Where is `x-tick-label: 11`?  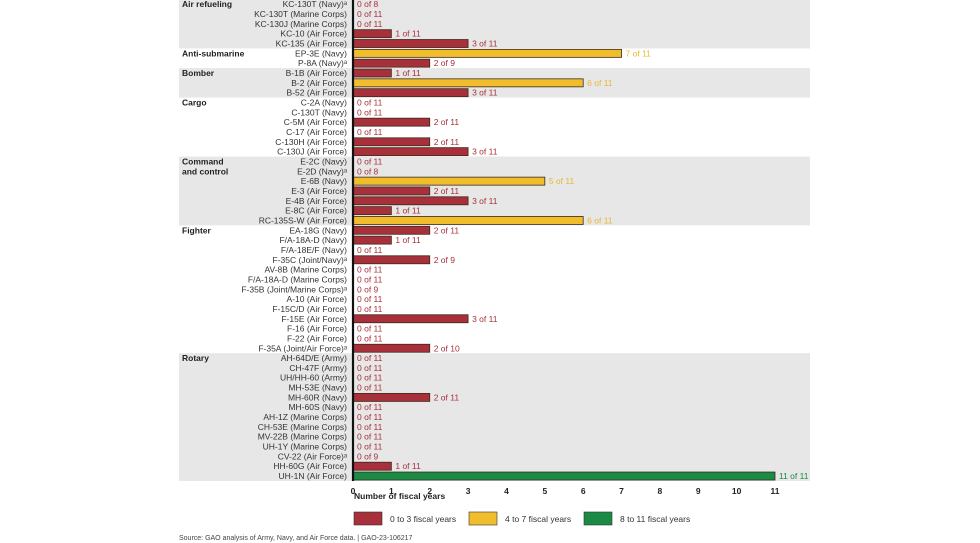
x-tick-label: 11 is located at coordinates (775, 491).